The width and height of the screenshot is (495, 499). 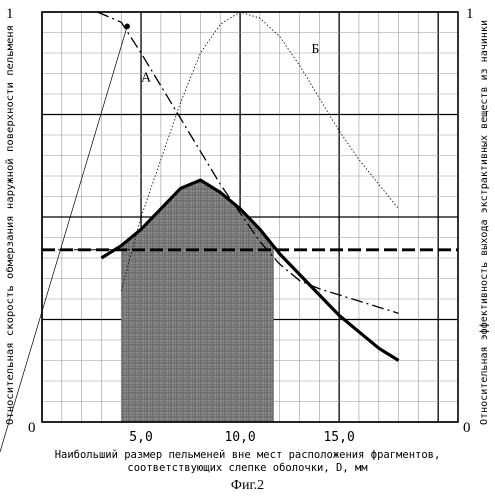 What do you see at coordinates (338, 437) in the screenshot?
I see `x-tick-label: 15,0` at bounding box center [338, 437].